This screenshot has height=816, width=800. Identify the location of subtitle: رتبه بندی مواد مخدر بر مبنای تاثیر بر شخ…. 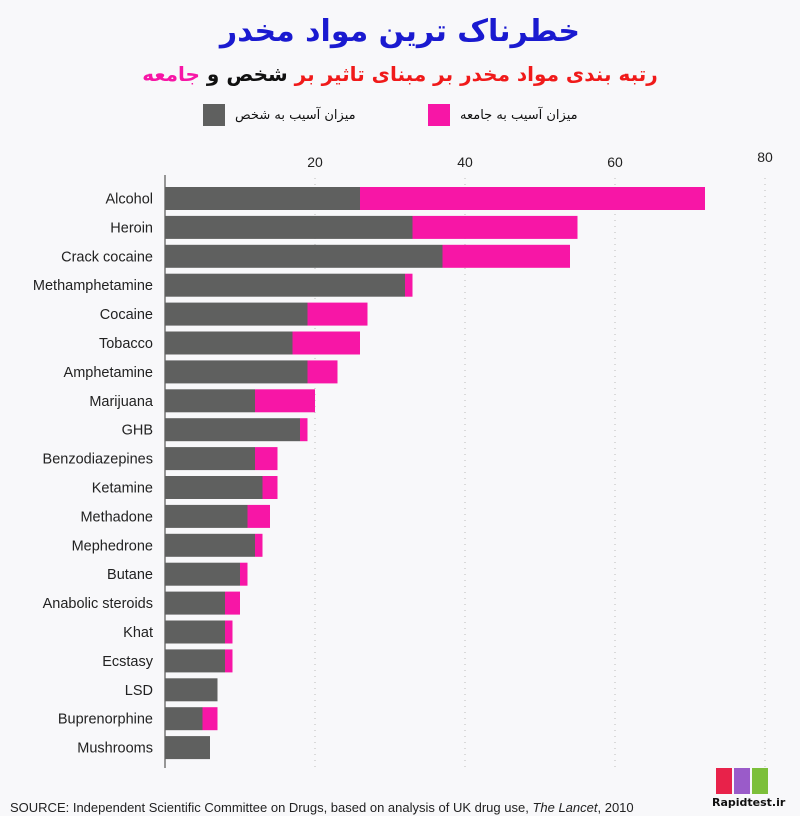
(400, 74).